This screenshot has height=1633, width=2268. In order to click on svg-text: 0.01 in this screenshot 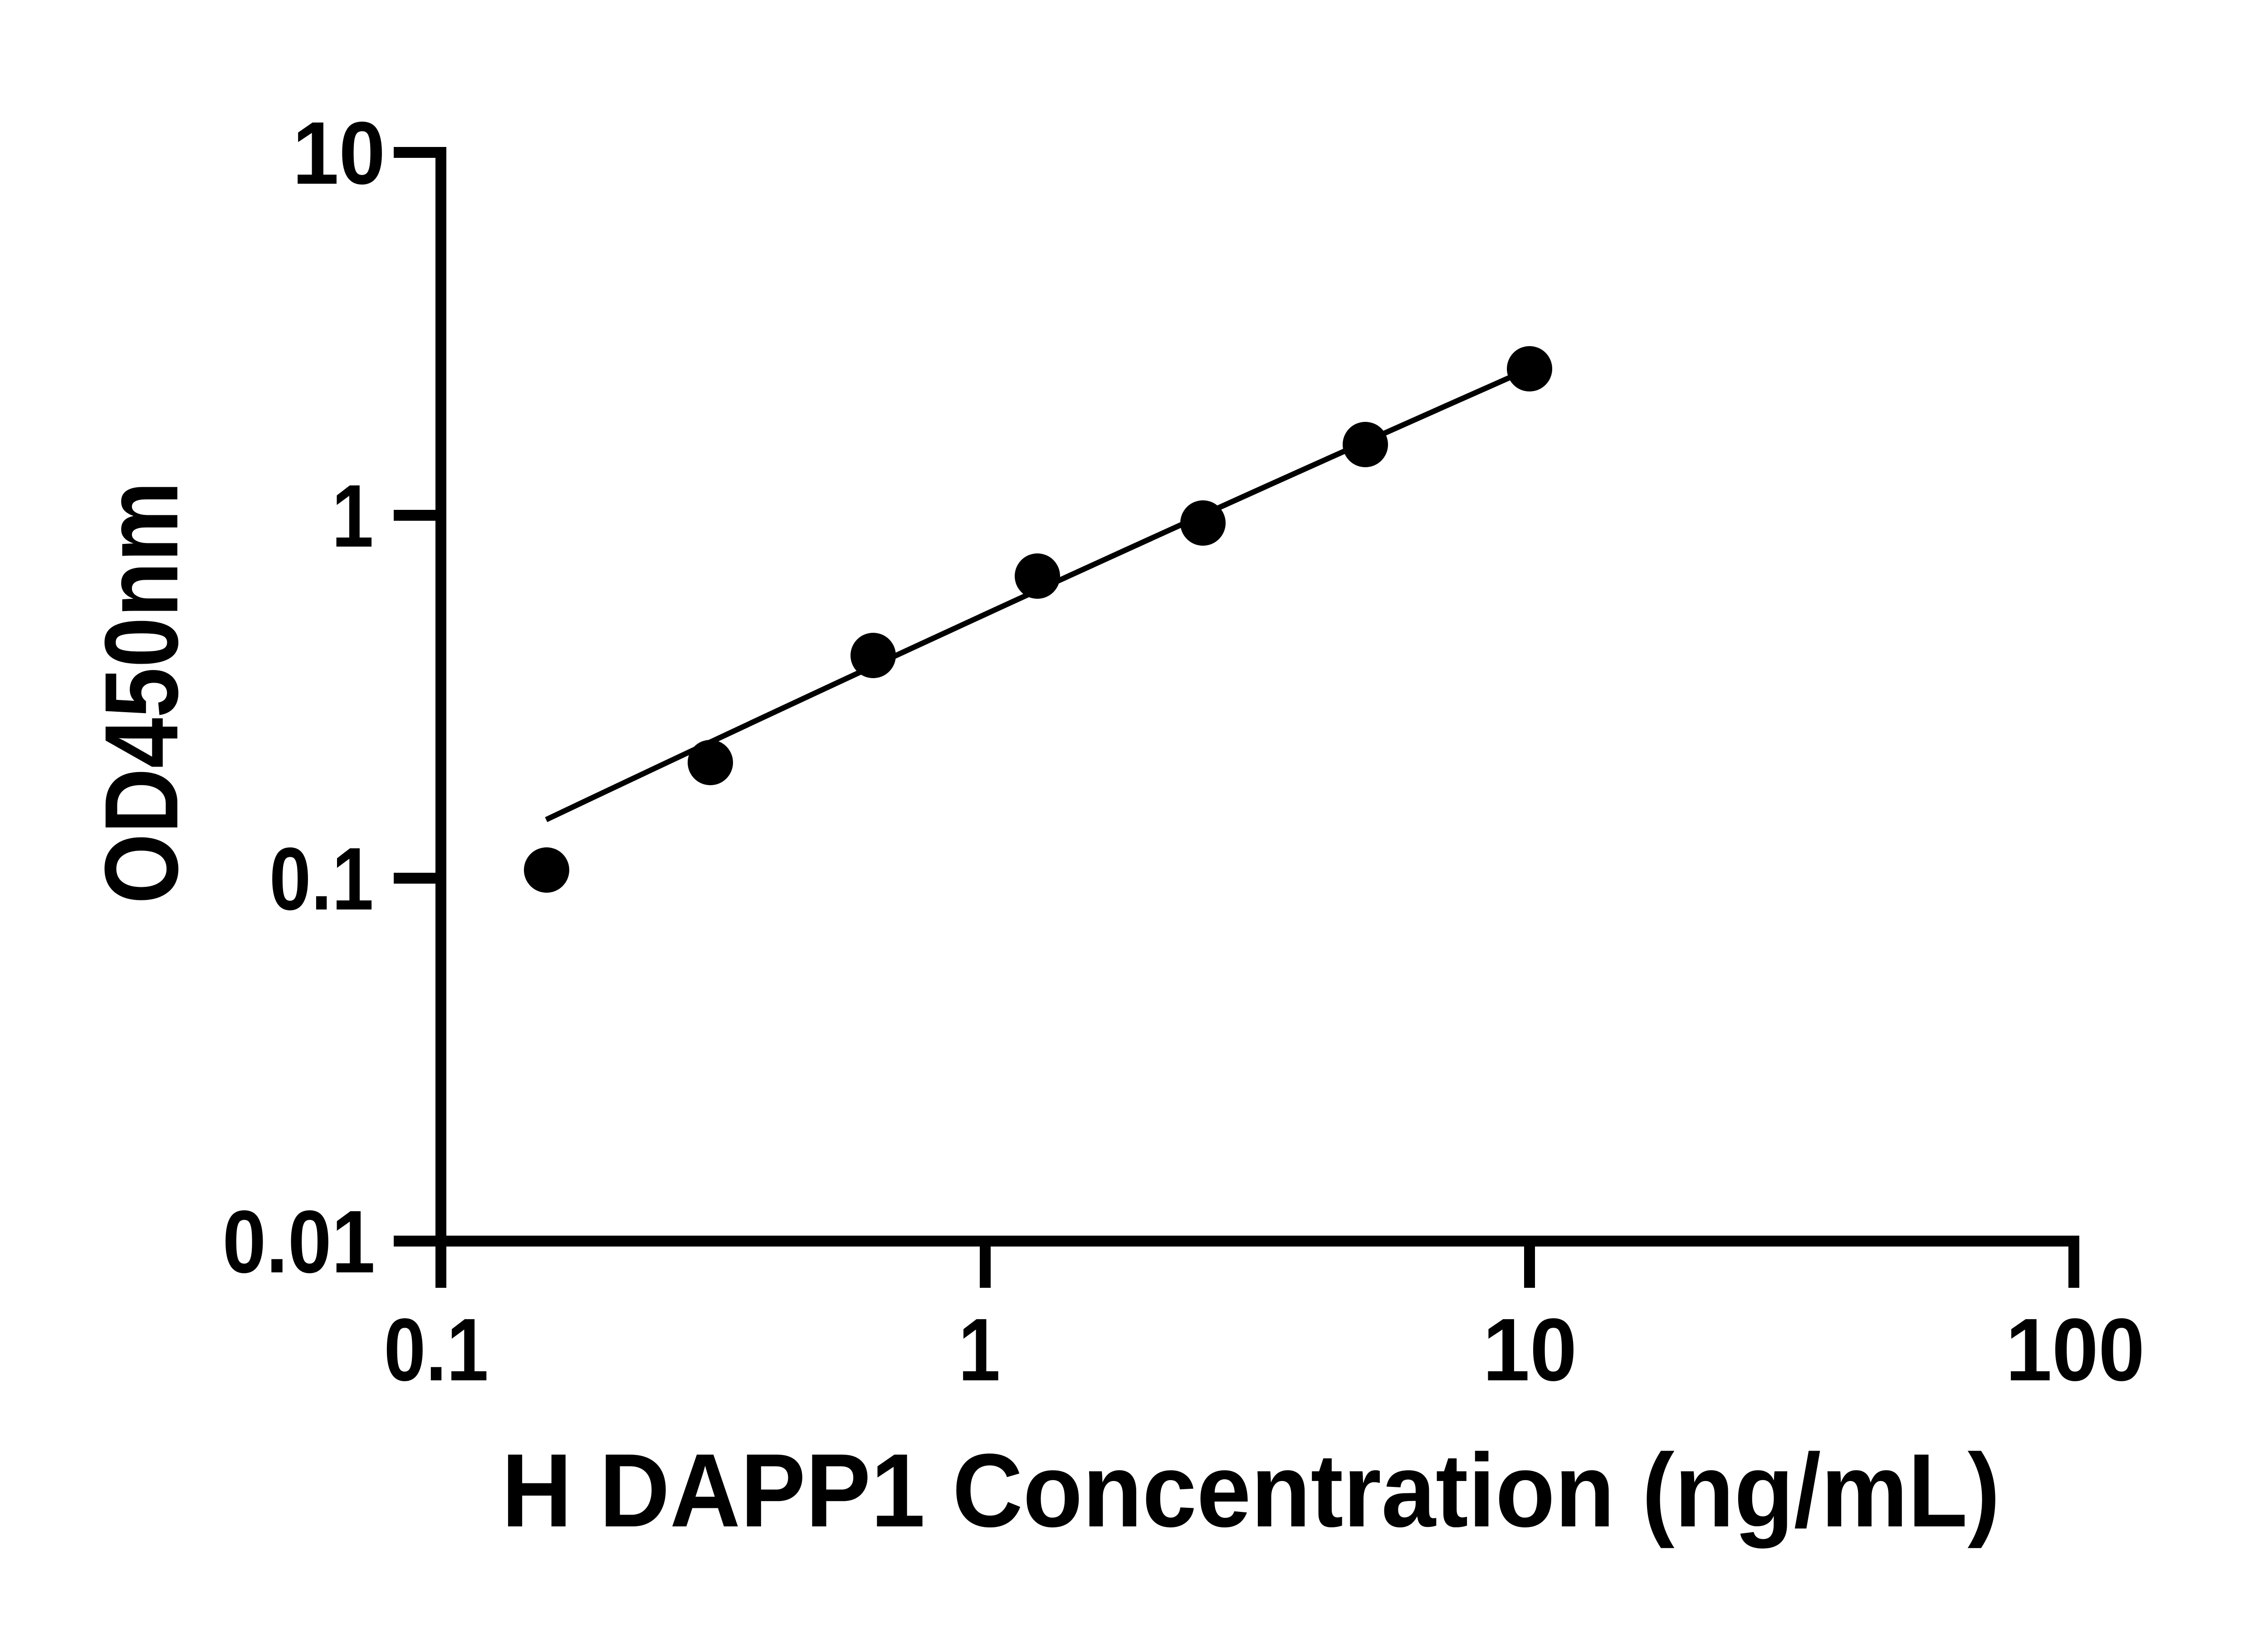, I will do `click(298, 1241)`.